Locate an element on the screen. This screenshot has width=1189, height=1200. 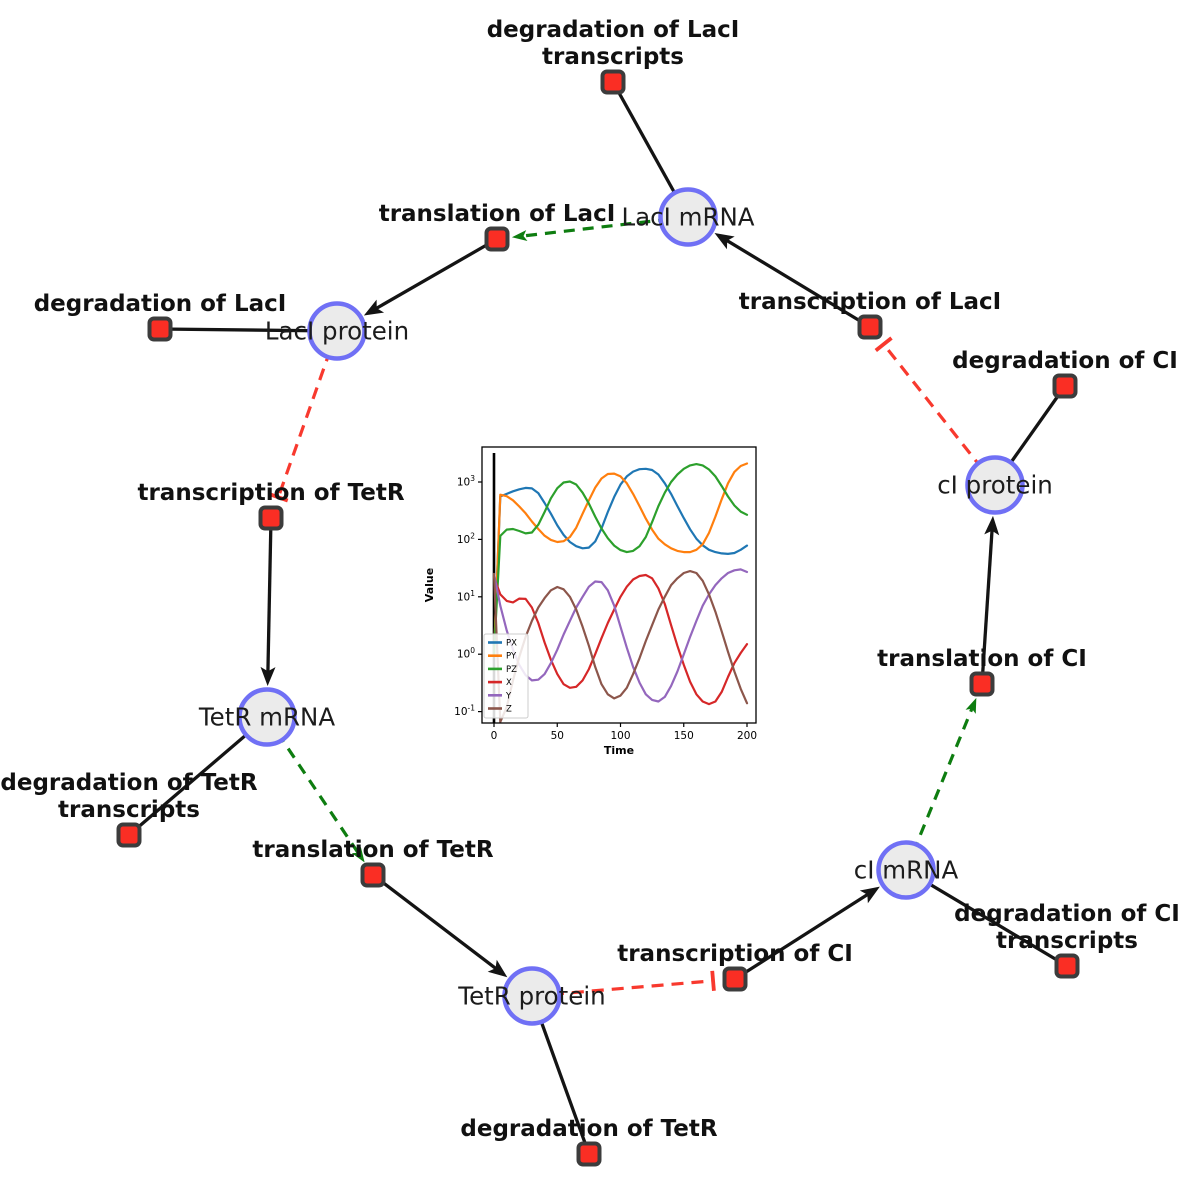
species-label-tetr-protein: TetR protein is located at coordinates (531, 996).